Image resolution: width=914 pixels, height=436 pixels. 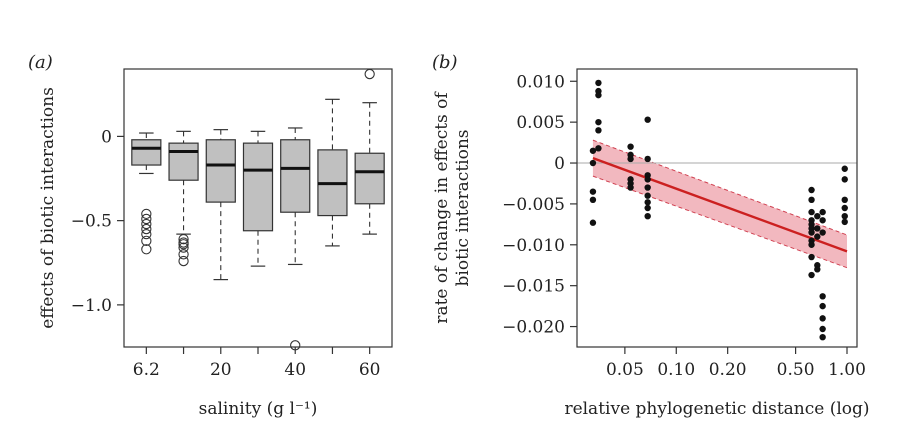 What do you see at coordinates (540, 123) in the screenshot?
I see `panel-b-y-tick-label: 0.005` at bounding box center [540, 123].